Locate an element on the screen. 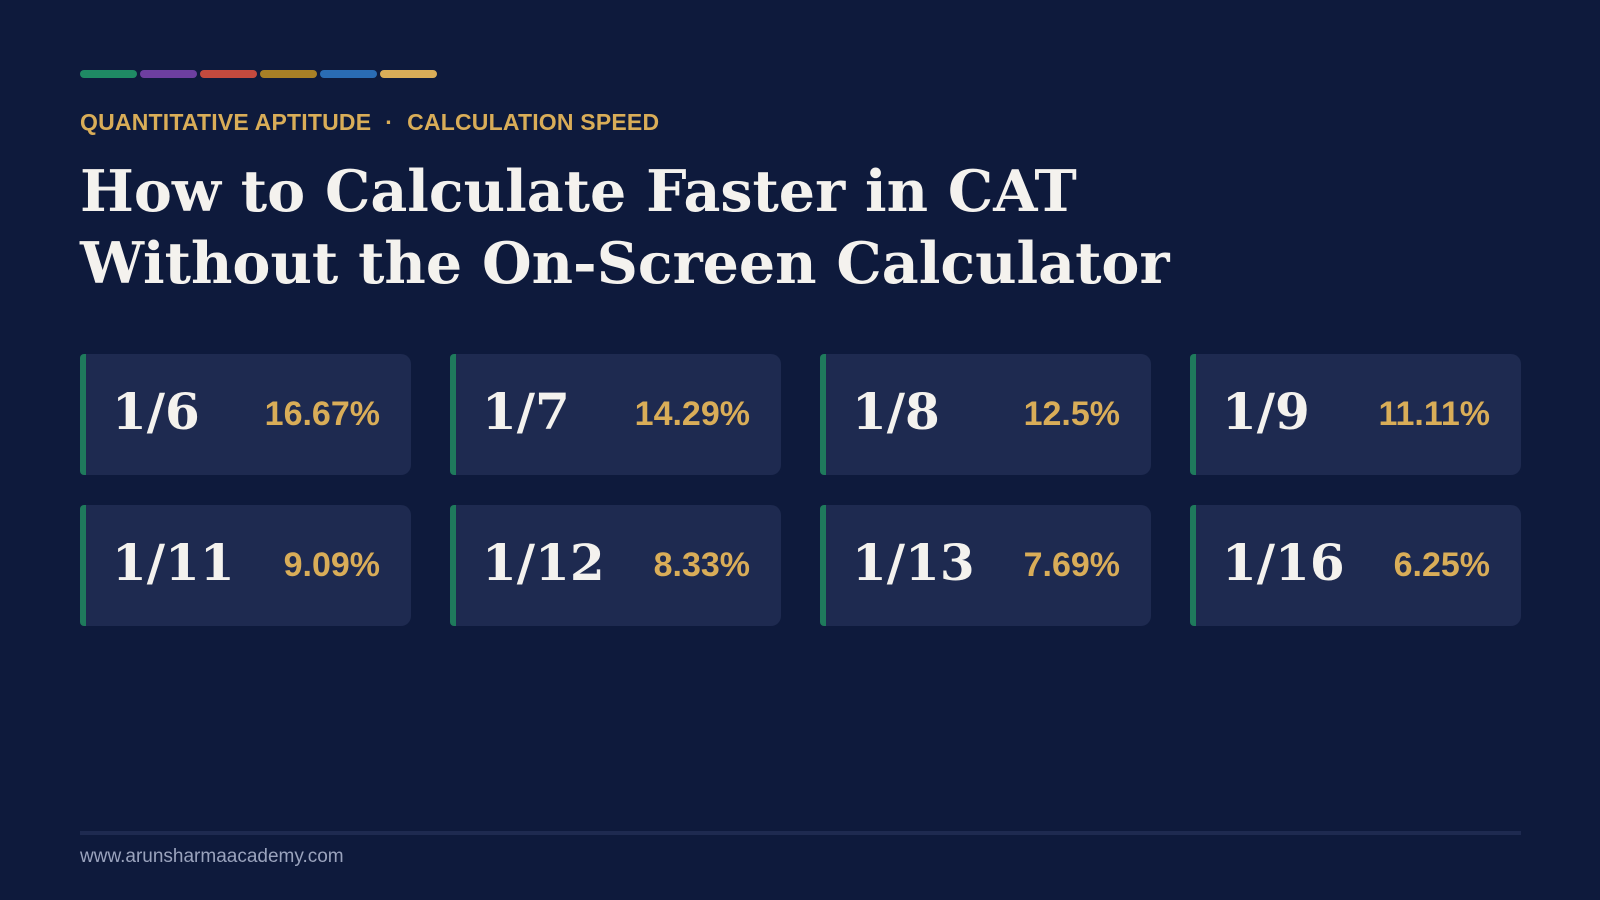  percent-value: 7.69% is located at coordinates (1071, 565).